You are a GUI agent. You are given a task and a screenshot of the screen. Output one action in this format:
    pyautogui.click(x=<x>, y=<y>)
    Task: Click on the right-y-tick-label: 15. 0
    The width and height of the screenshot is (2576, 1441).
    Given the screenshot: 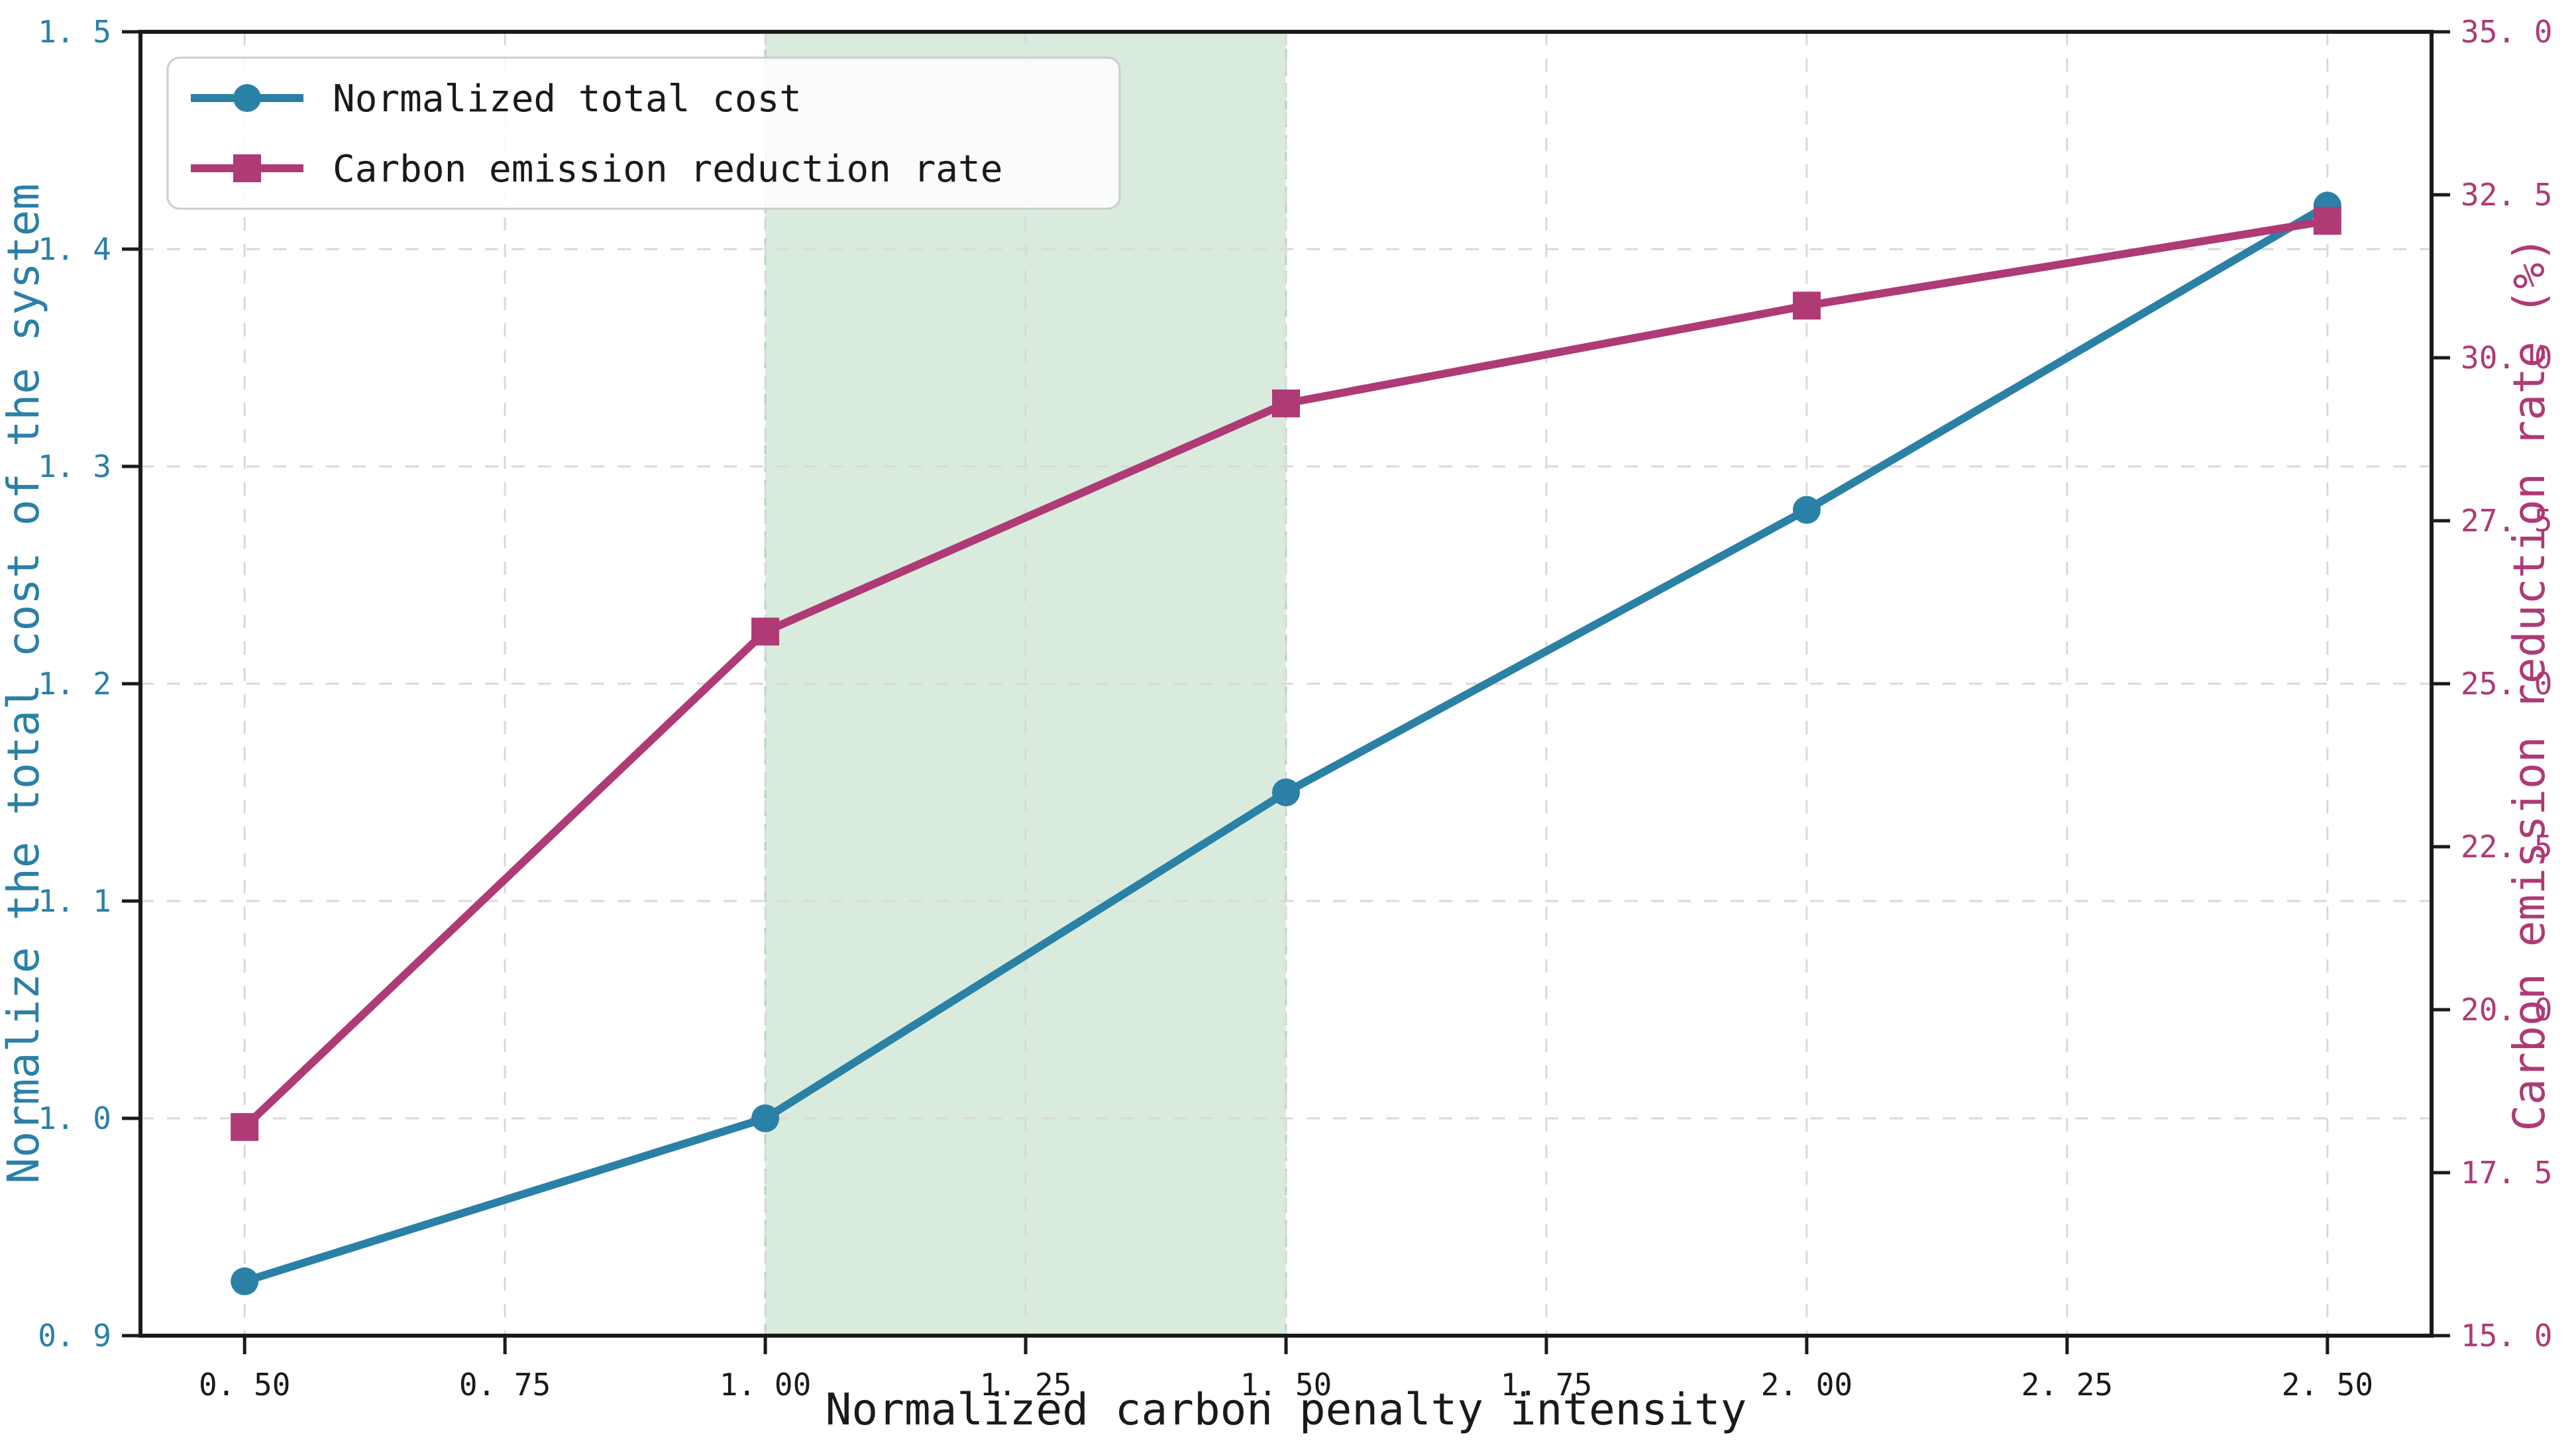 What is the action you would take?
    pyautogui.click(x=2506, y=1336)
    